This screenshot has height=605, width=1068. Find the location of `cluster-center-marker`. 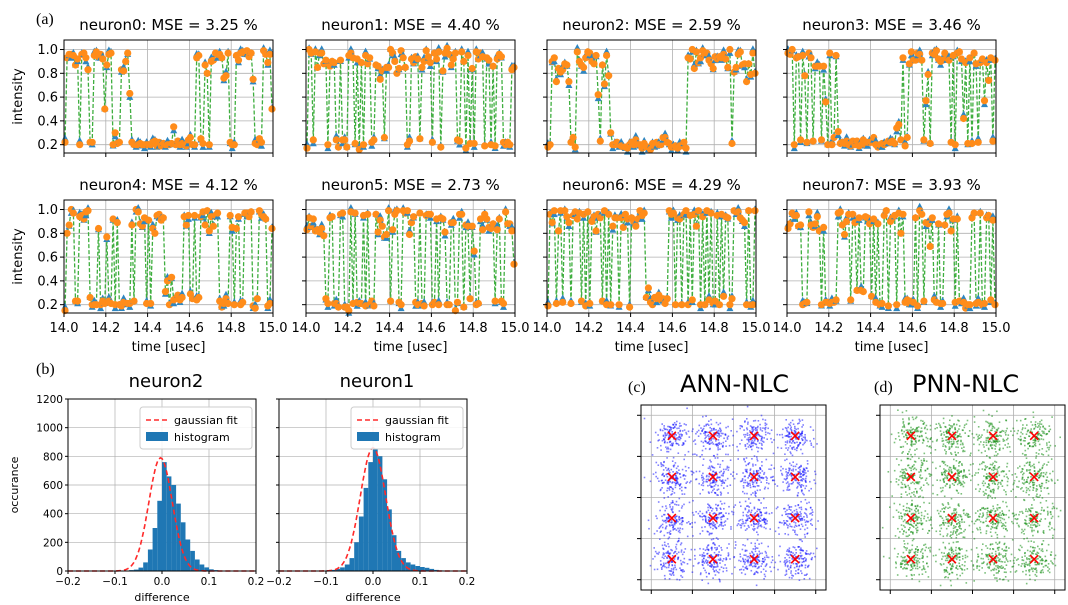

cluster-center-marker is located at coordinates (754, 436).